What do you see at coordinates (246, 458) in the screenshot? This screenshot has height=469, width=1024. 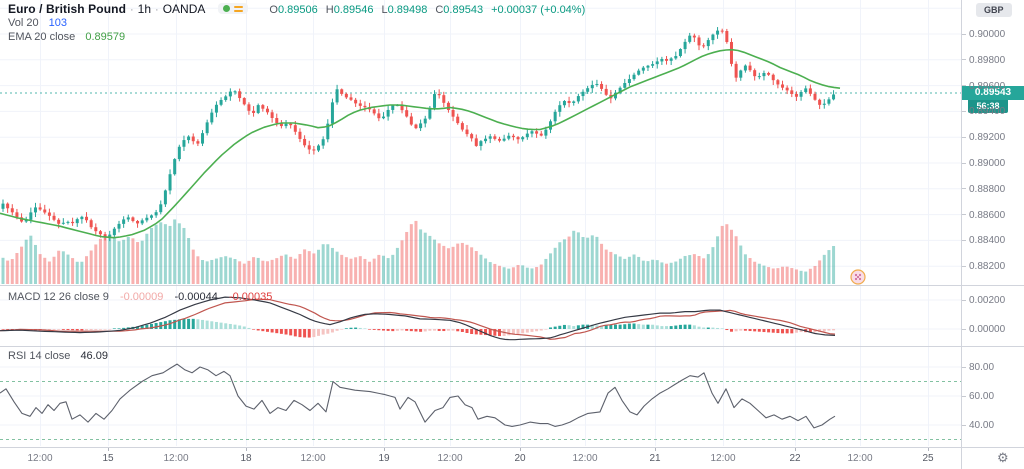 I see `time-axis-label: 18` at bounding box center [246, 458].